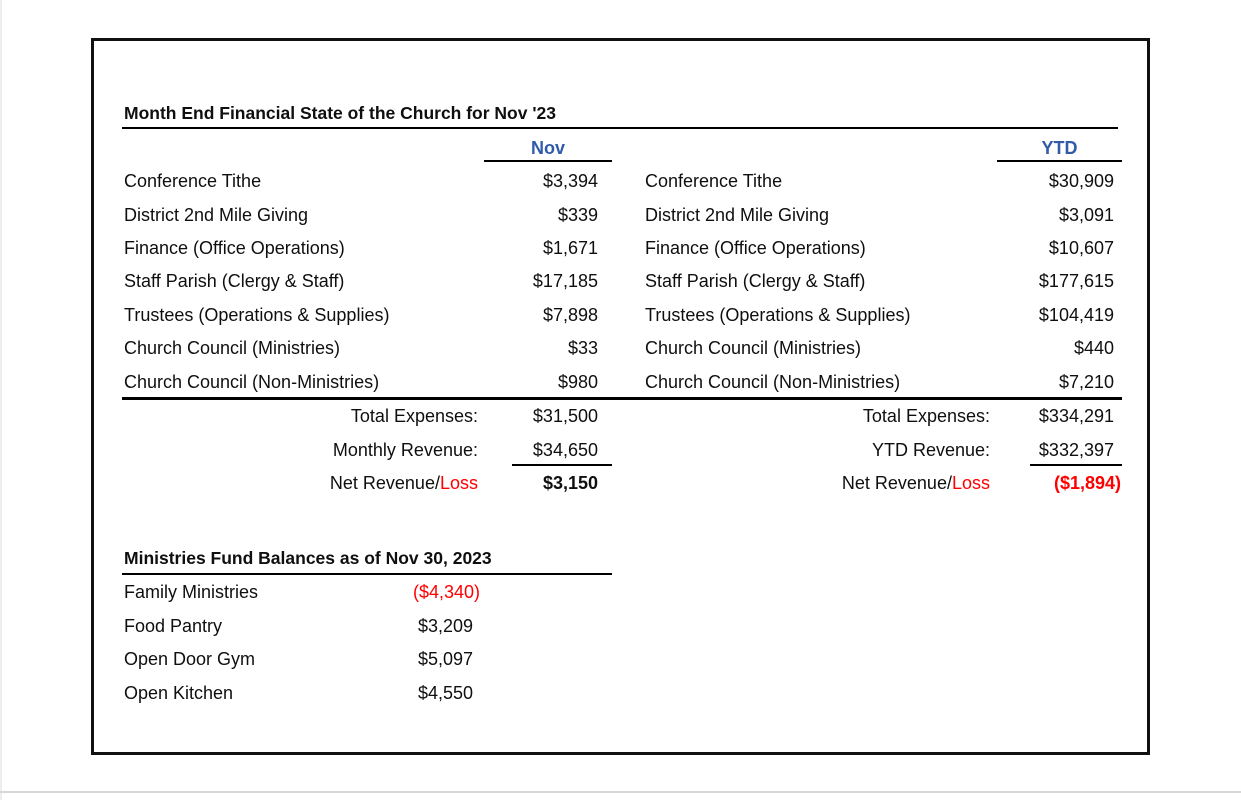 Image resolution: width=1241 pixels, height=800 pixels. Describe the element at coordinates (577, 381) in the screenshot. I see `expense-row-value: $980` at that location.